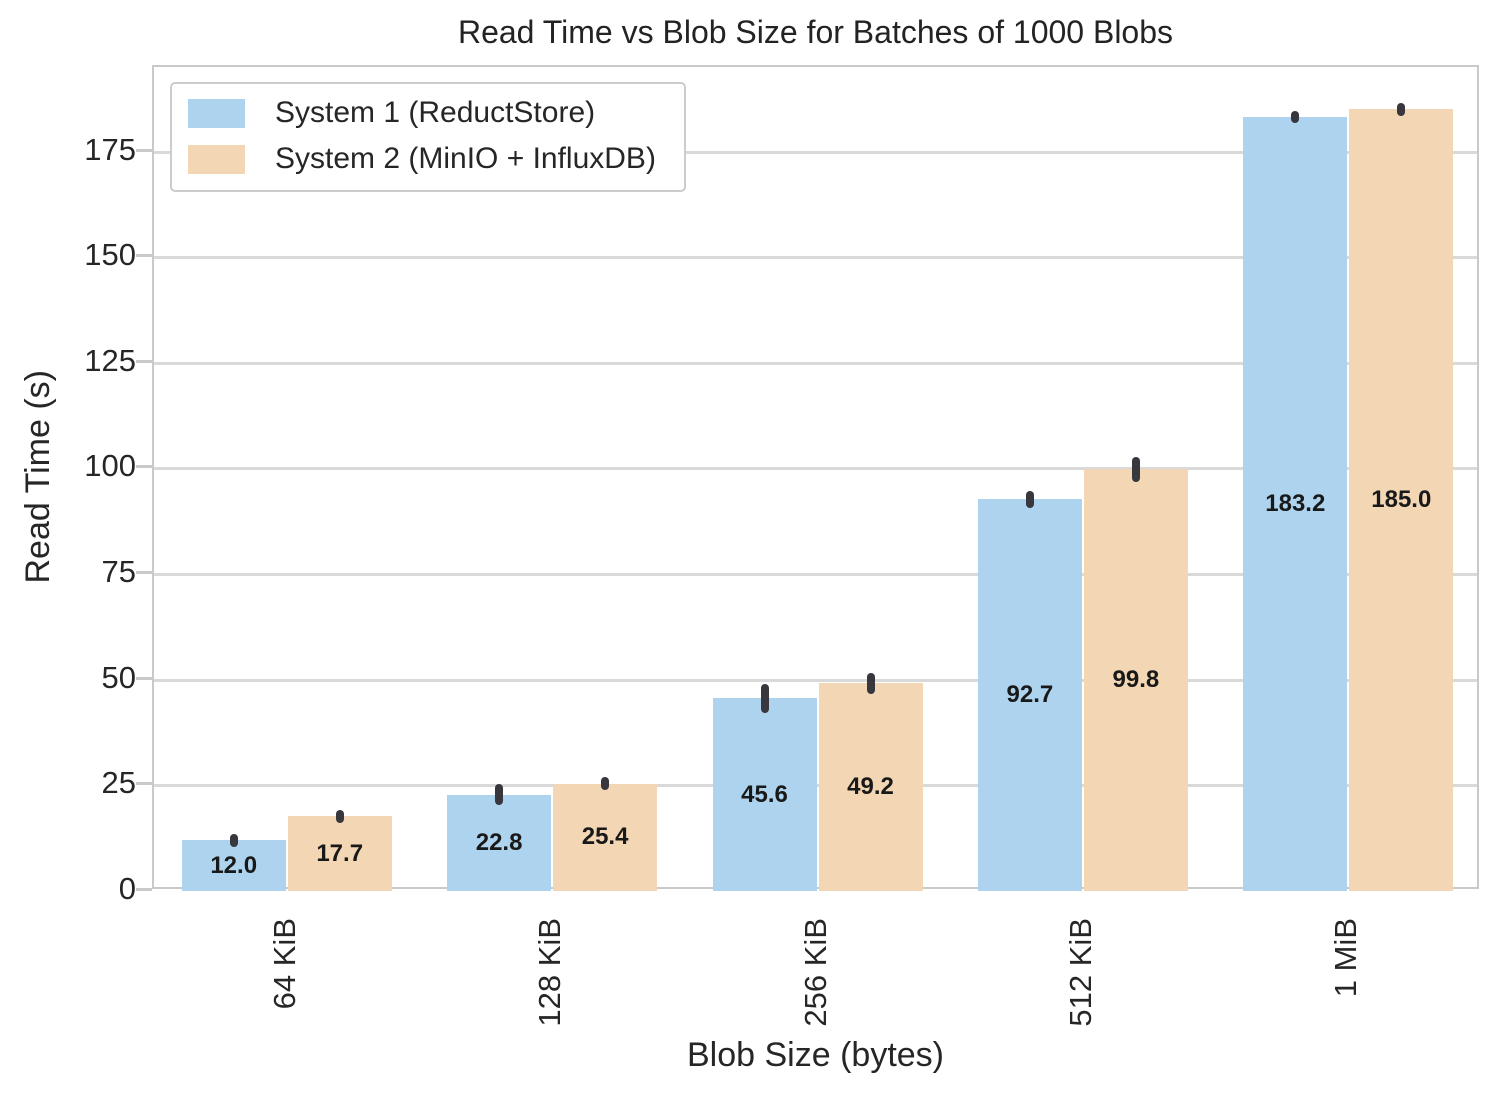  Describe the element at coordinates (435, 112) in the screenshot. I see `legend-label: System 1 (ReductStore)` at that location.